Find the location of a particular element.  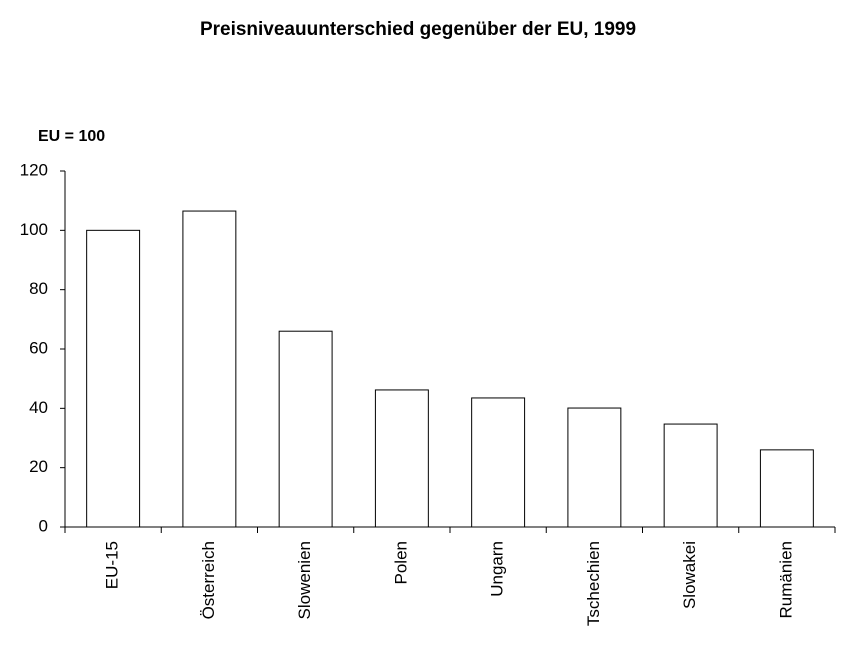

y-axis-label: EU = 100 is located at coordinates (71, 136).